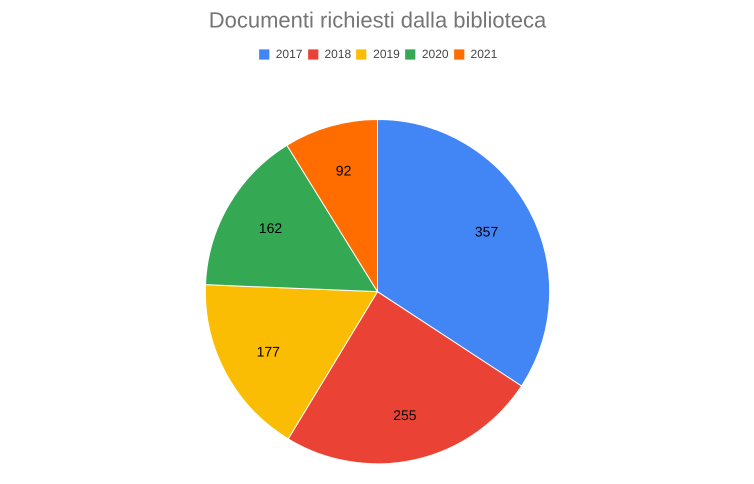 Image resolution: width=754 pixels, height=484 pixels. I want to click on legend-label: 2021, so click(484, 54).